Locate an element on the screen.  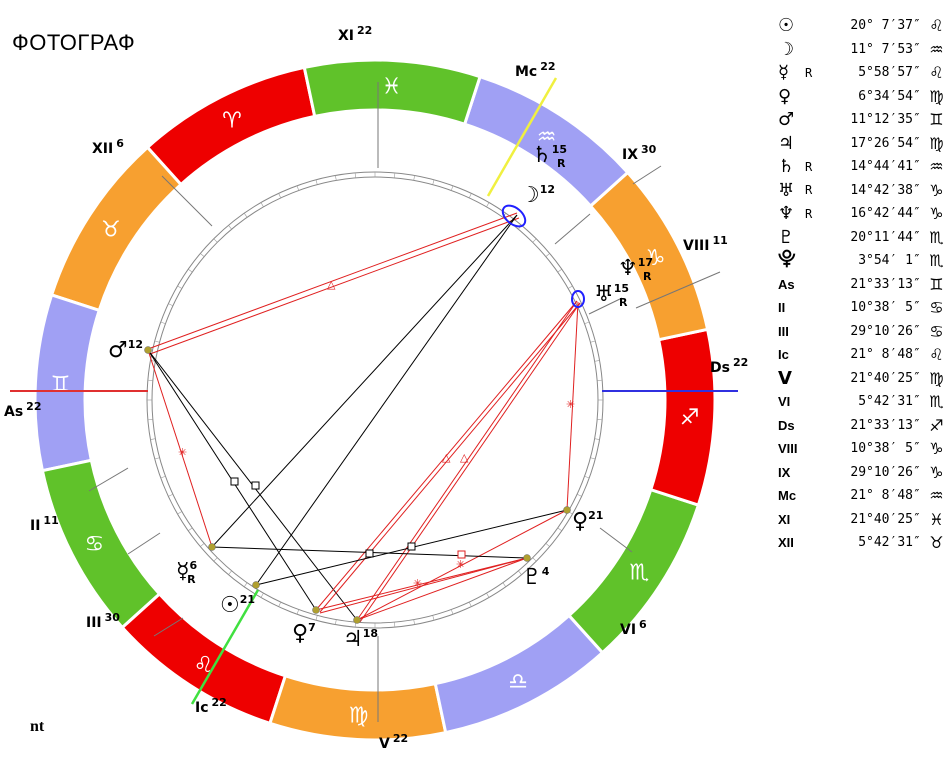
position-row: ☿ R 5°58′57″ ♌ is located at coordinates (863, 73).